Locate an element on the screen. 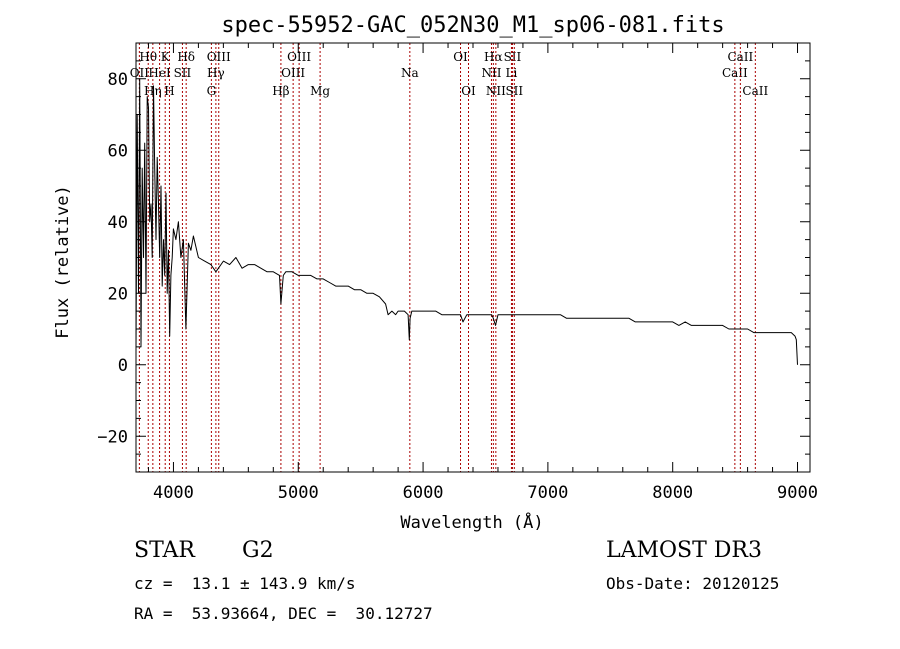 This screenshot has width=900, height=649. spectral-line-label: Na is located at coordinates (410, 73).